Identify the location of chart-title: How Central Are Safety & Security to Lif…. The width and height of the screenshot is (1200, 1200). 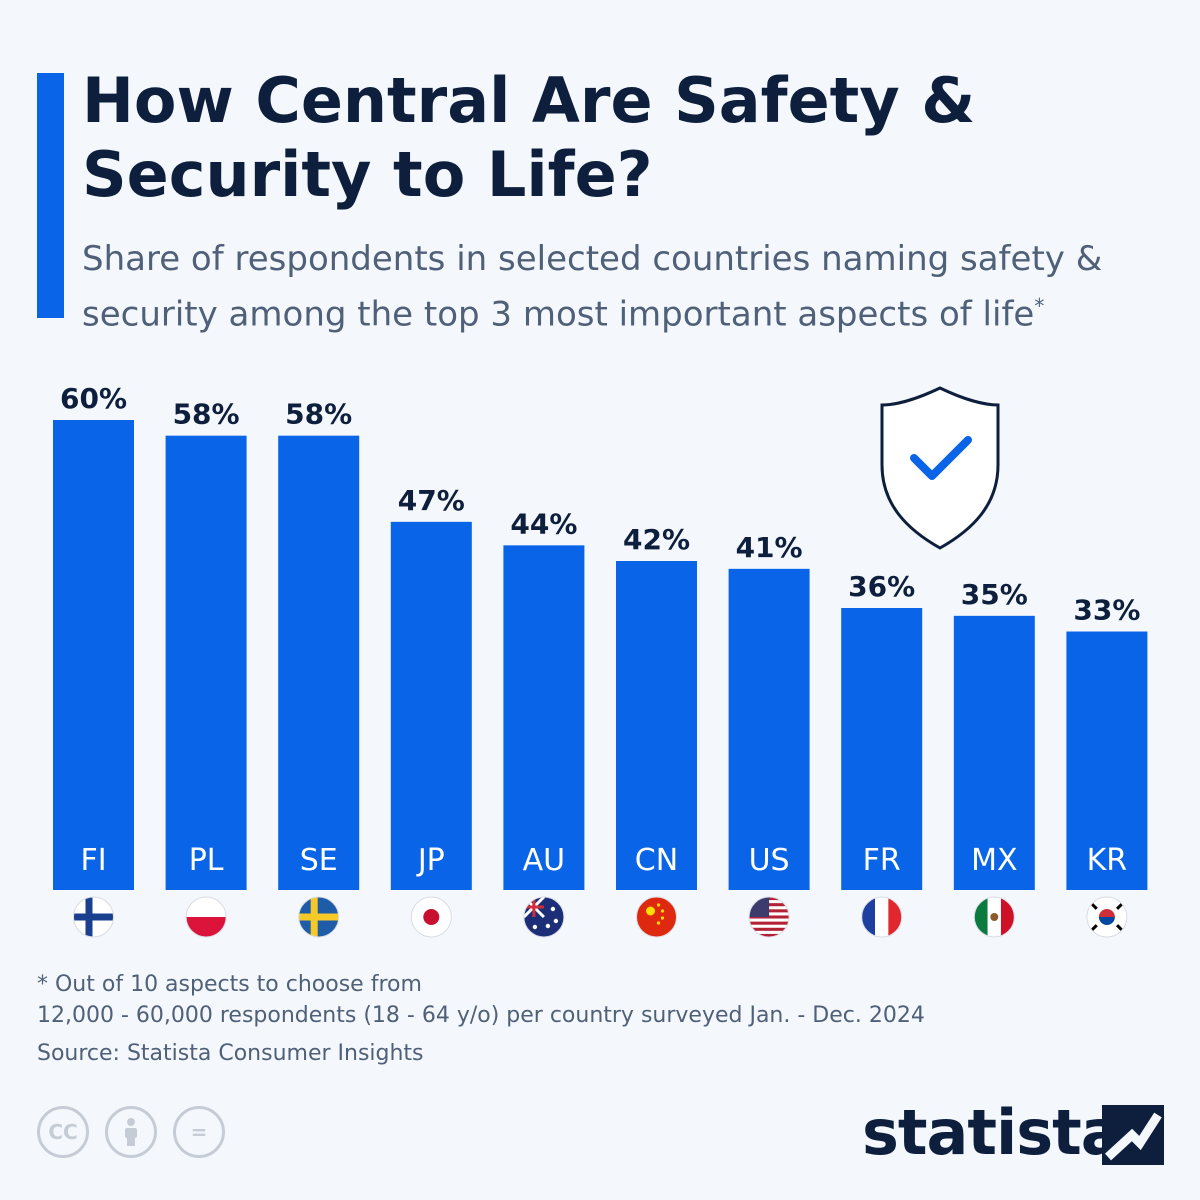
(529, 137).